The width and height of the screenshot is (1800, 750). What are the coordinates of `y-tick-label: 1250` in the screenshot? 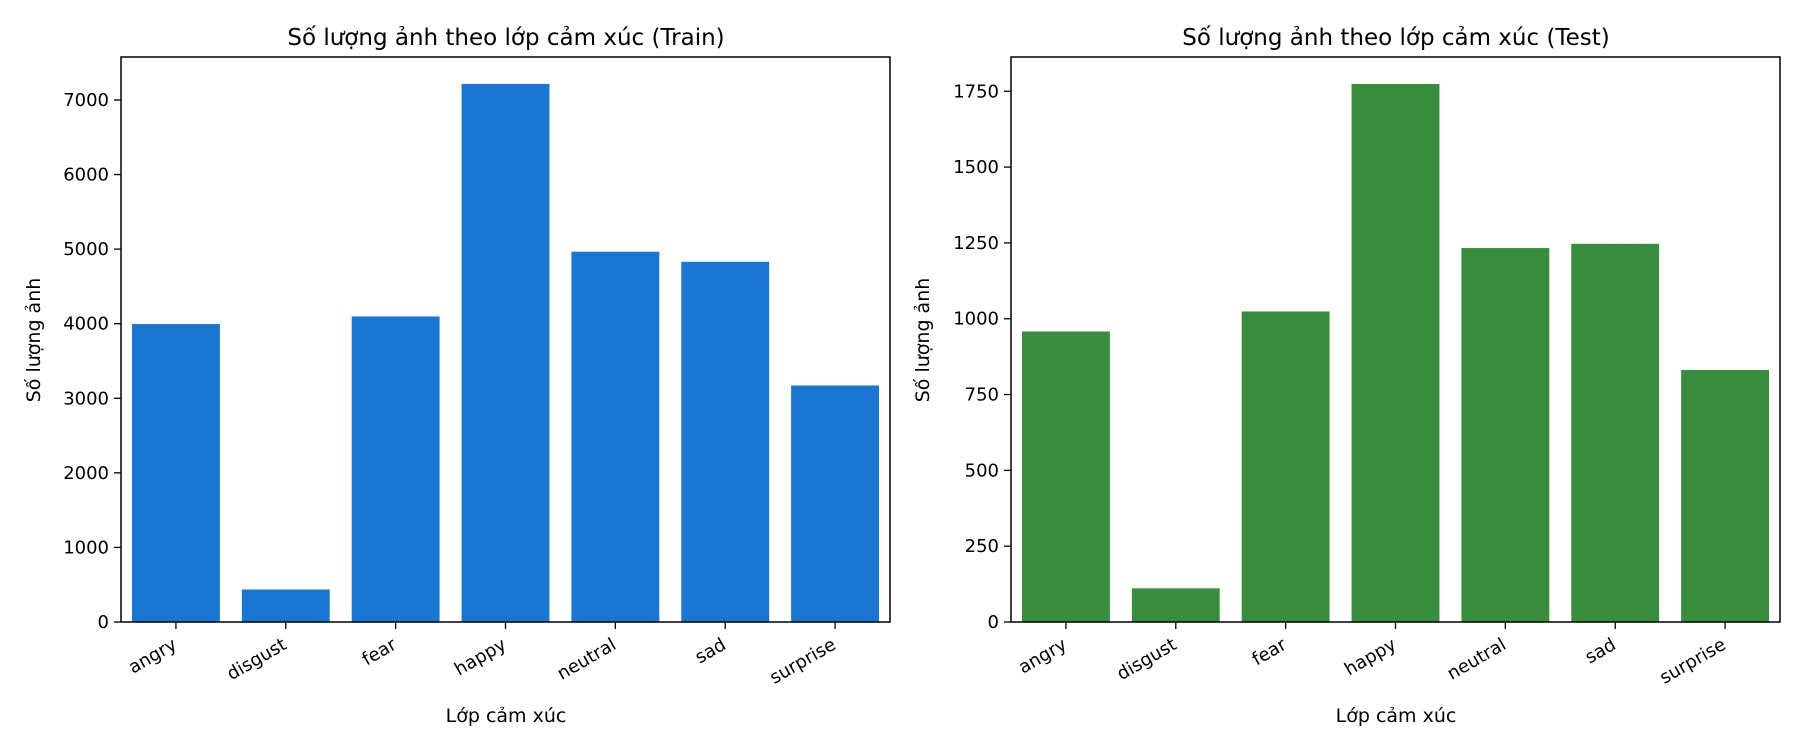 It's located at (976, 243).